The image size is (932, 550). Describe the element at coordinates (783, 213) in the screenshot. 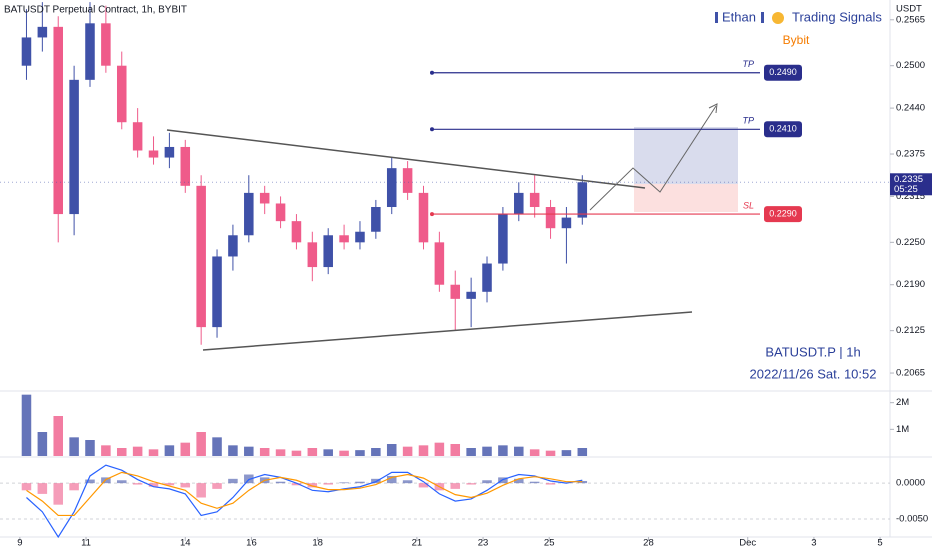

I see `target-value: 0.2290` at that location.